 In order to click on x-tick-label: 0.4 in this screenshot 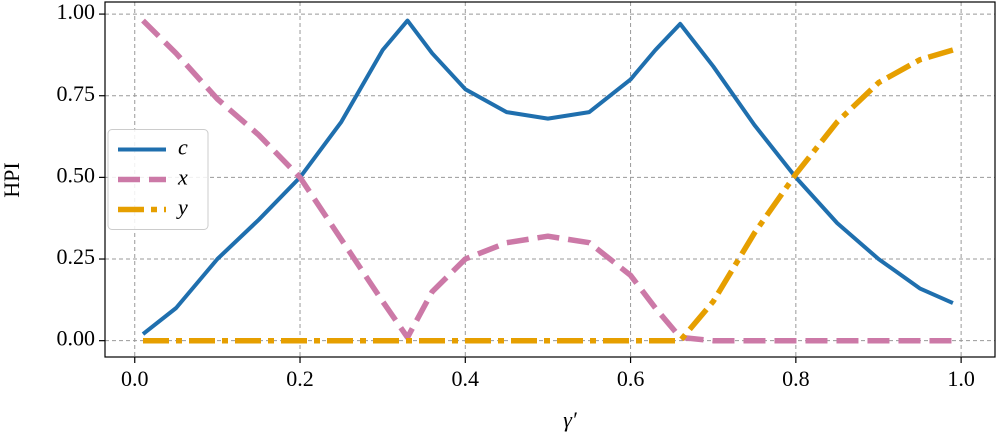, I will do `click(466, 378)`.